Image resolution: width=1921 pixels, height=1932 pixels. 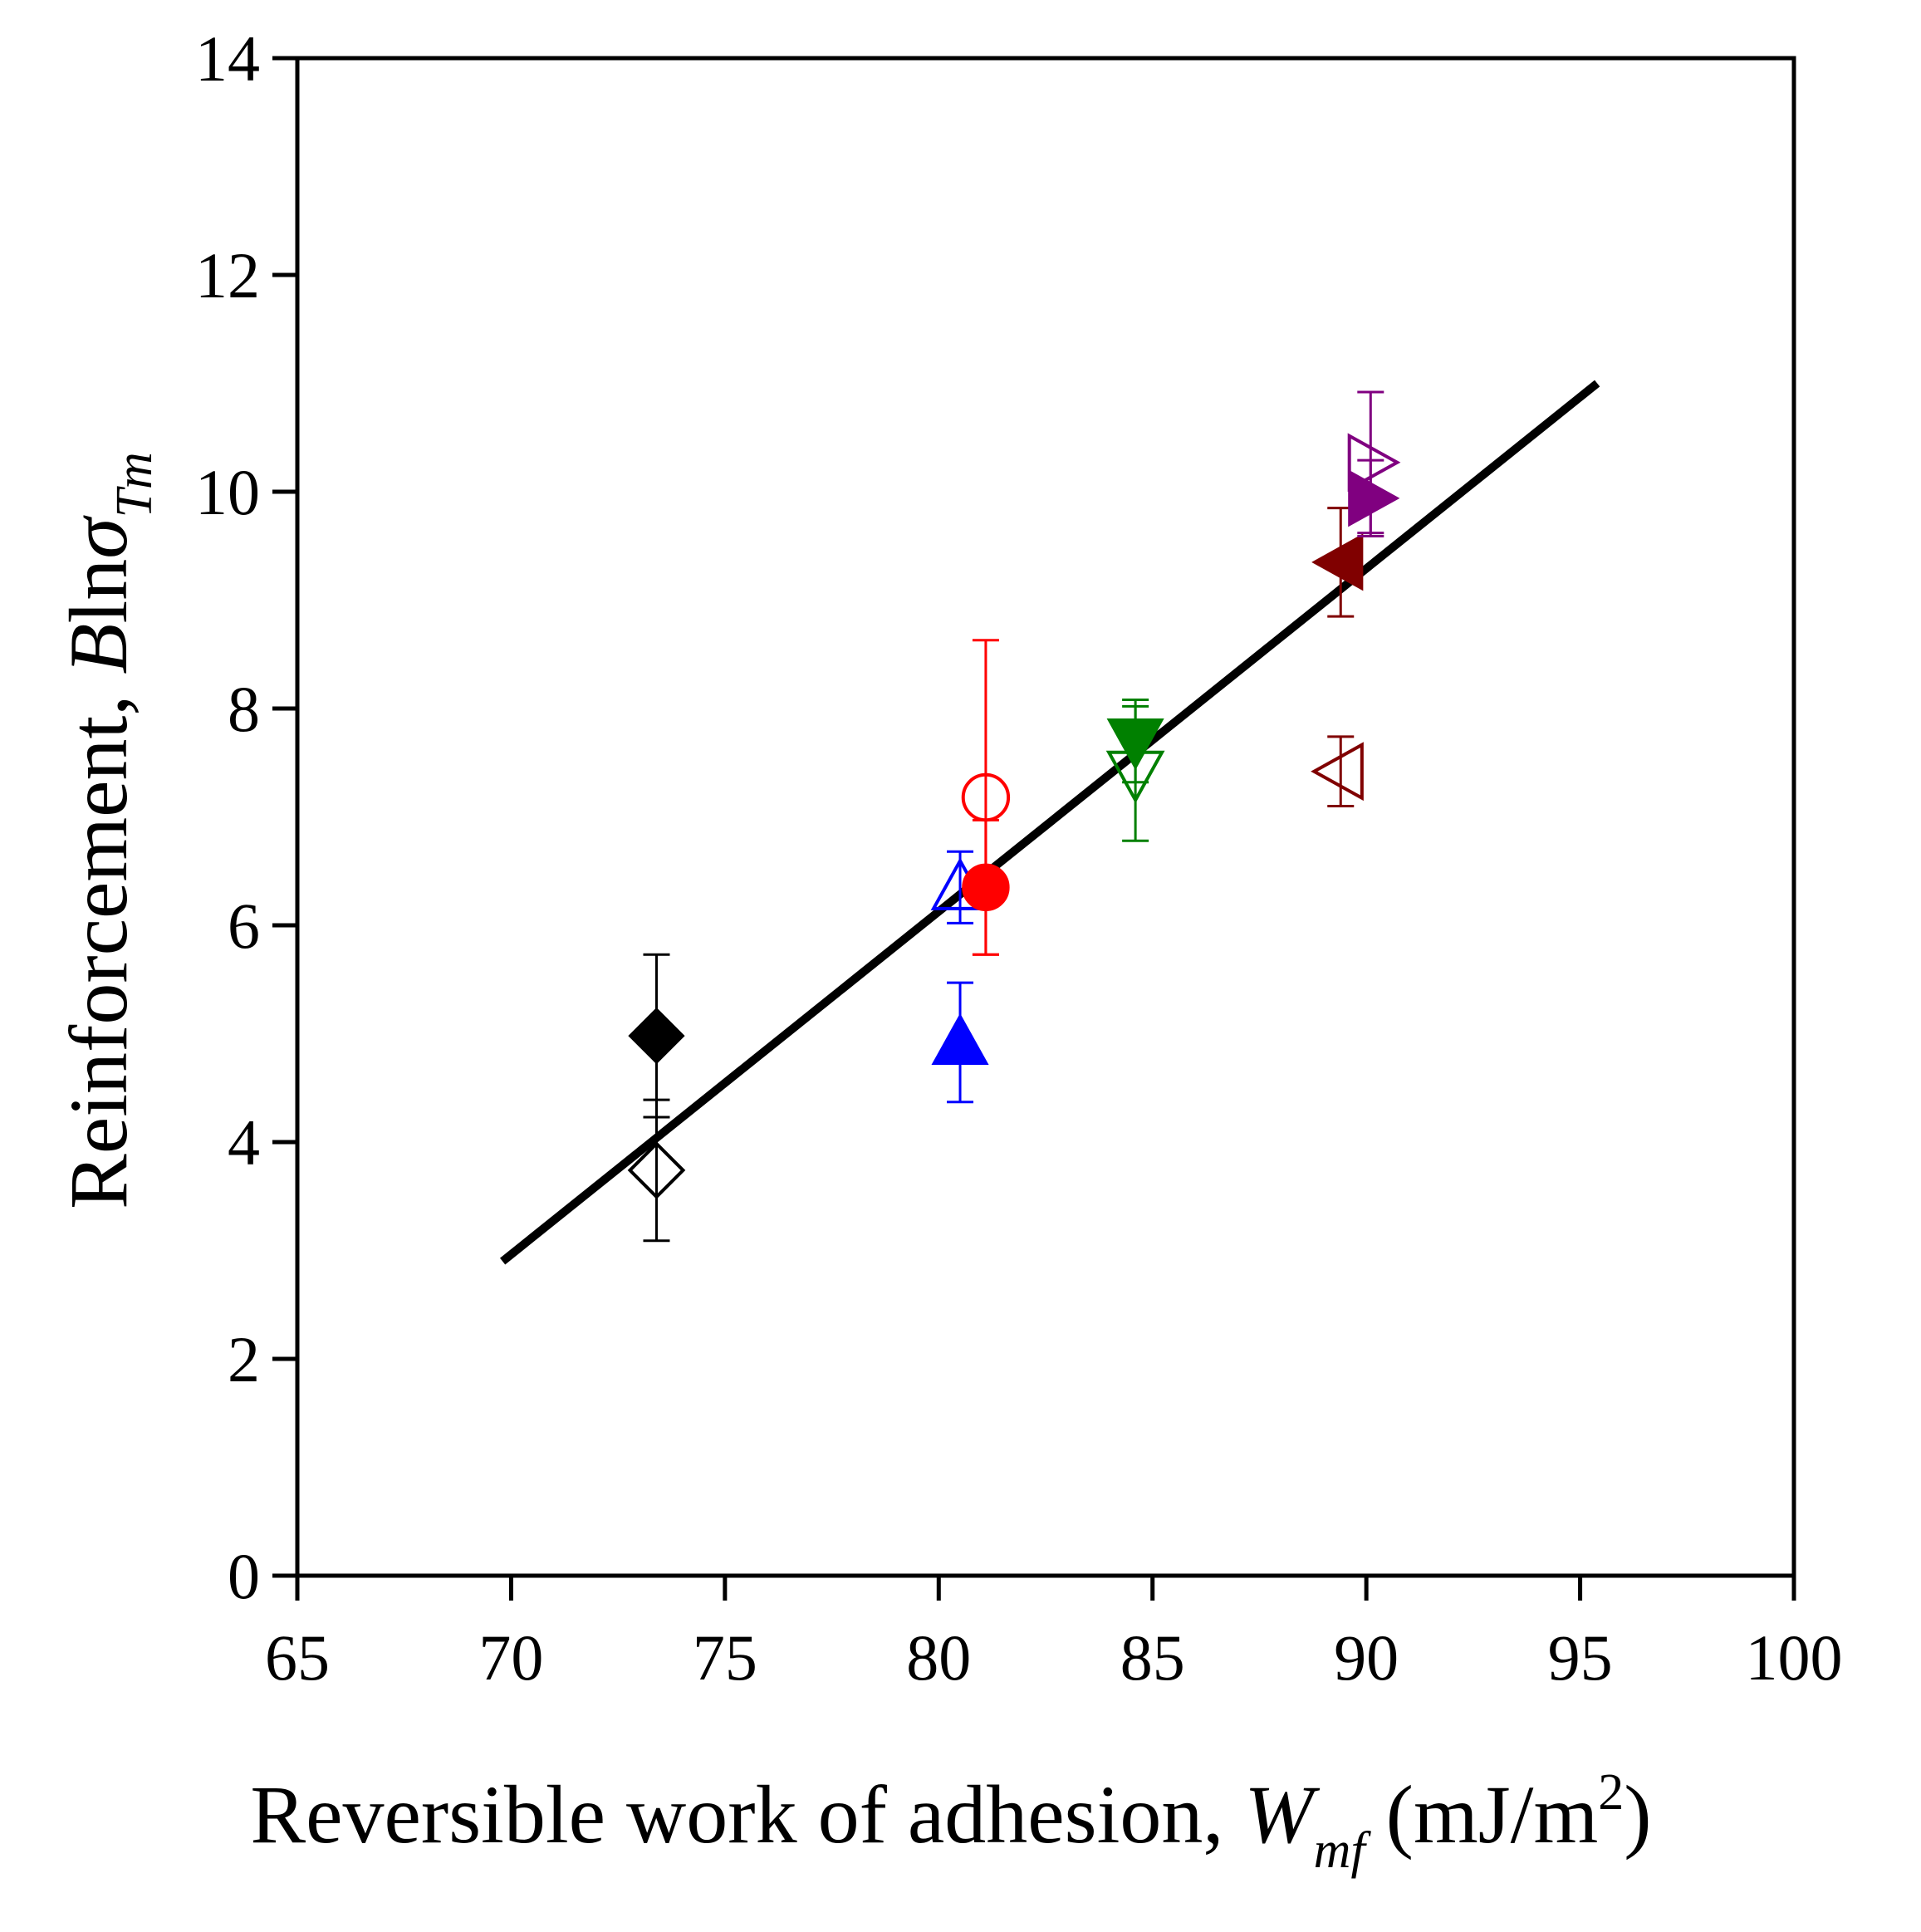 I want to click on x-tick-label: 90, so click(x=1367, y=1657).